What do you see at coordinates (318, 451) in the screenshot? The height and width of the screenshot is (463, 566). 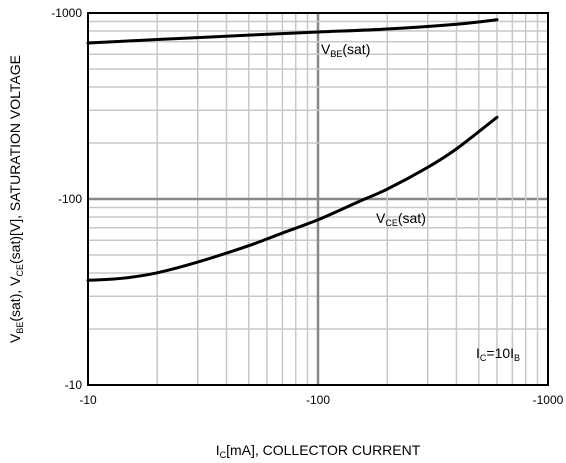 I see `x-axis-title: IC[mA], COLLECTOR CURRENT` at bounding box center [318, 451].